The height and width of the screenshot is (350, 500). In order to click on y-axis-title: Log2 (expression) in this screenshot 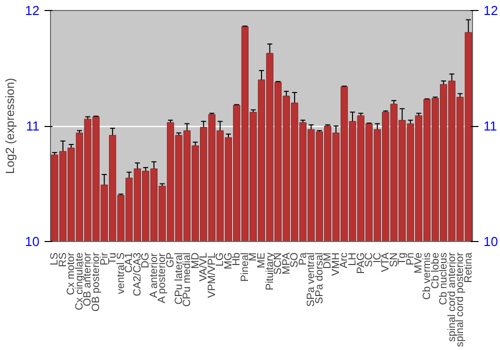, I will do `click(10, 126)`.